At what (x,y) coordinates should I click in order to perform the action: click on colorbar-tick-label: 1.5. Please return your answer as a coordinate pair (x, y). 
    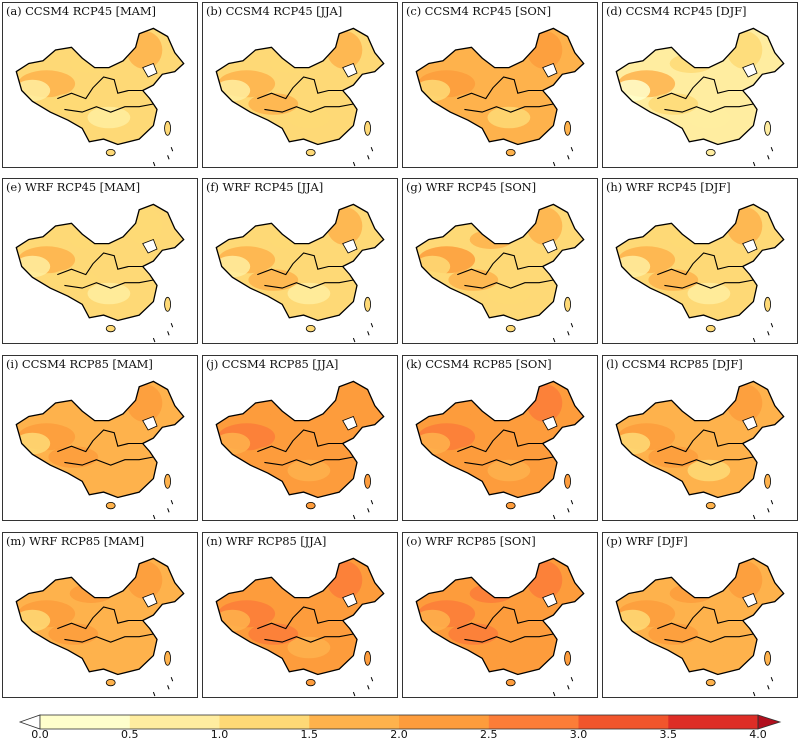
    Looking at the image, I should click on (310, 733).